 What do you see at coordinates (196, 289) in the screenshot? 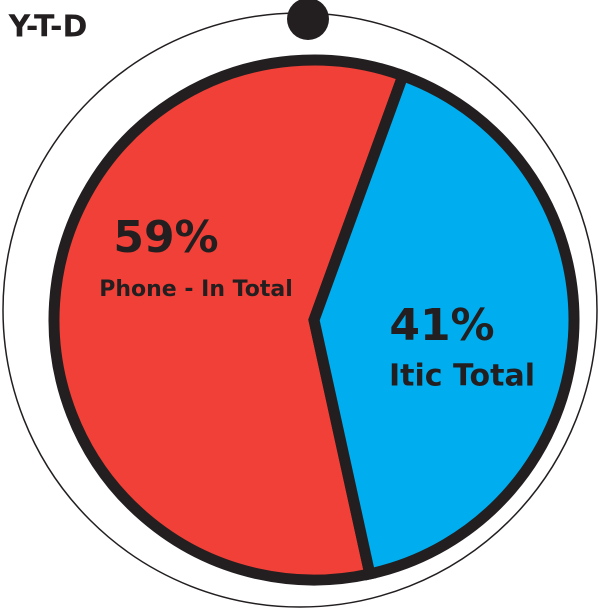
I see `category-label: Phone - In Total` at bounding box center [196, 289].